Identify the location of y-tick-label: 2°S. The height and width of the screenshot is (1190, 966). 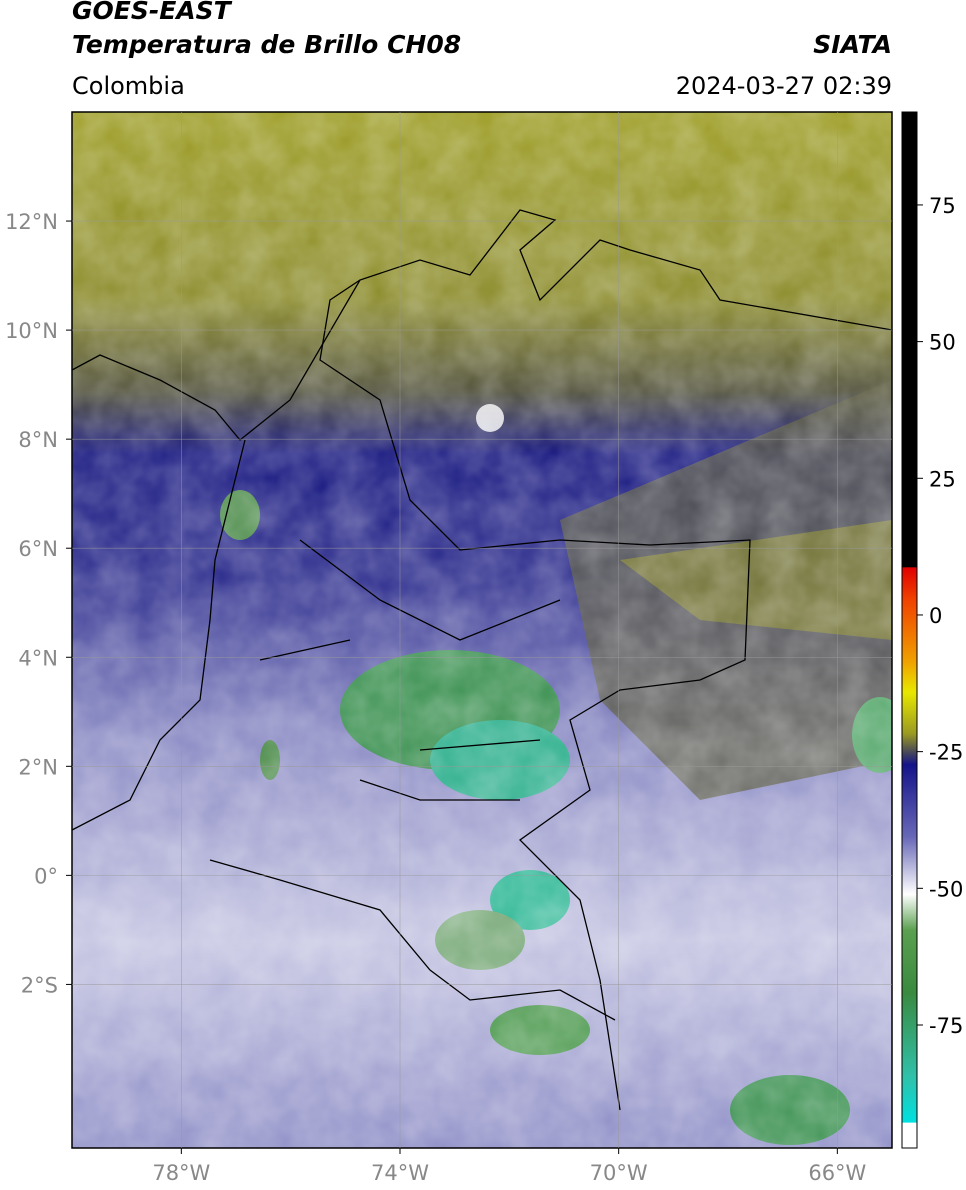
(39, 985).